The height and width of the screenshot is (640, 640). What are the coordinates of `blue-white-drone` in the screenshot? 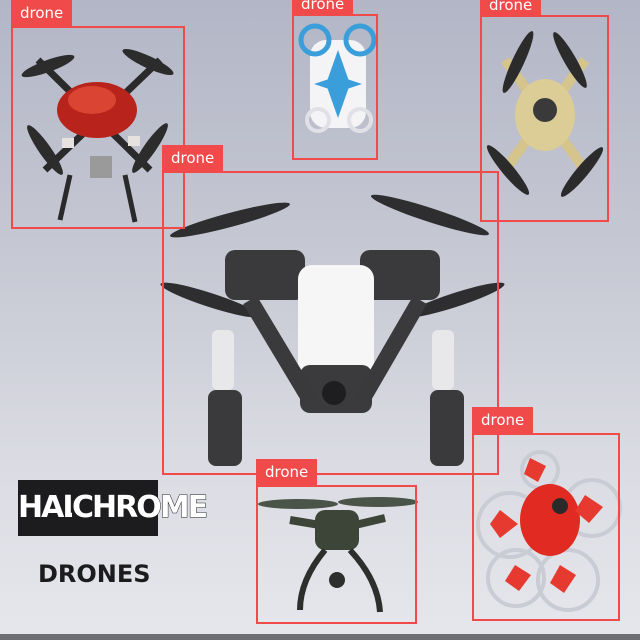 It's located at (337, 78).